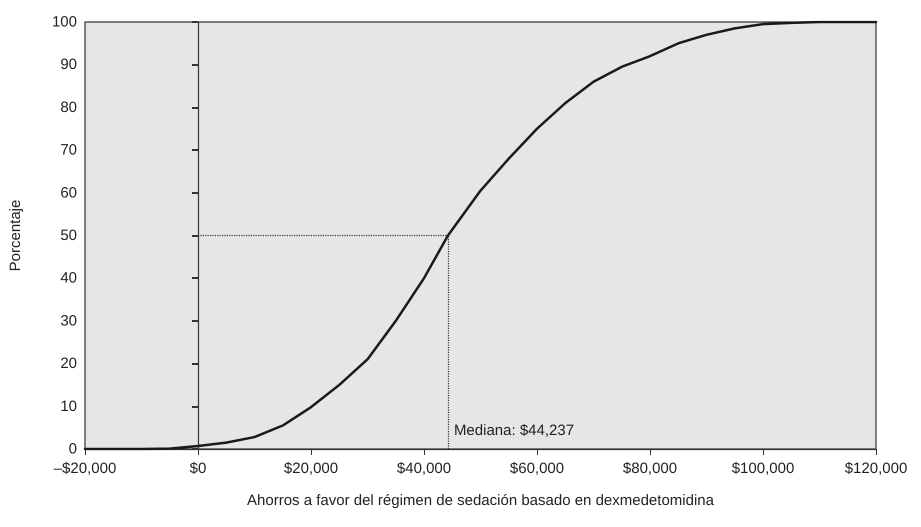  What do you see at coordinates (68, 278) in the screenshot?
I see `y-tick-label: 40` at bounding box center [68, 278].